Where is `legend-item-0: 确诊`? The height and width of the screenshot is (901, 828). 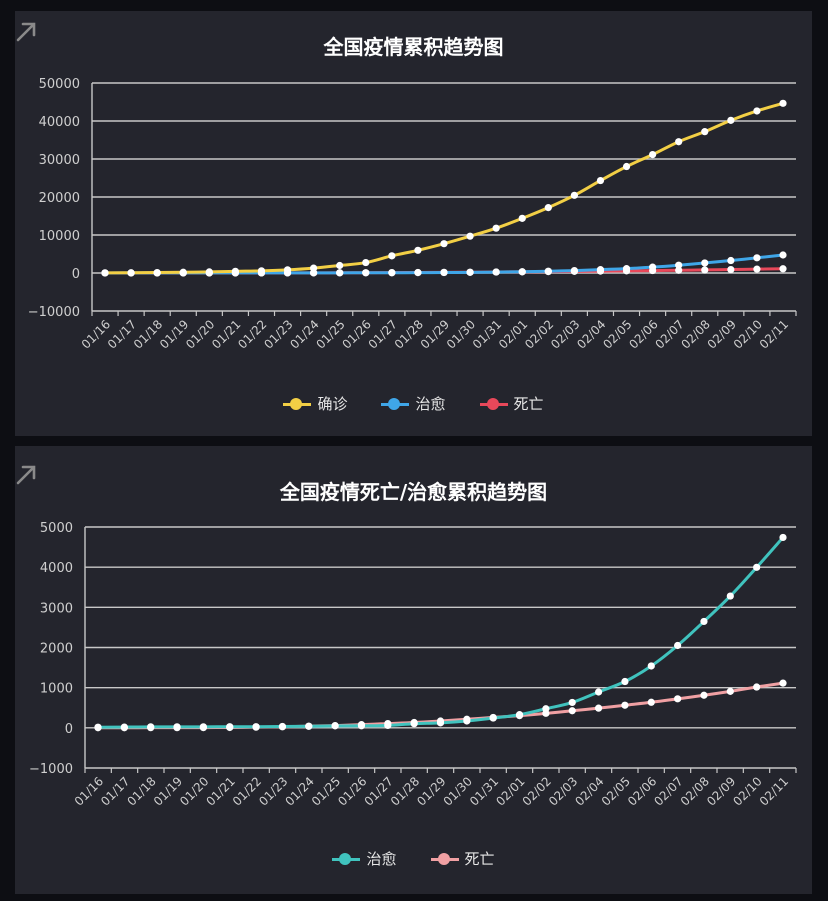 legend-item-0: 确诊 is located at coordinates (315, 403).